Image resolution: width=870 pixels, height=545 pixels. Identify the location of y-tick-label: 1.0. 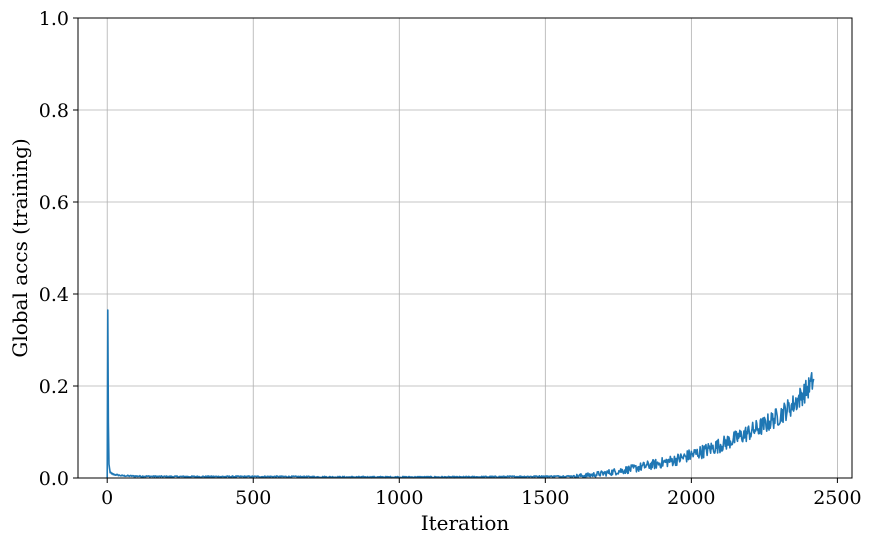
(54, 19).